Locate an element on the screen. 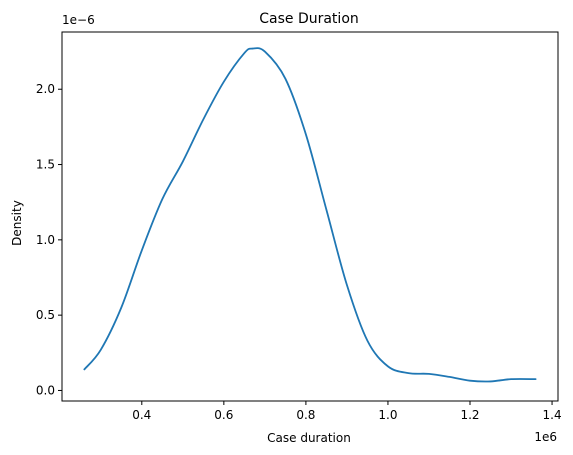 The image size is (573, 455). chart-title: Case Duration is located at coordinates (309, 19).